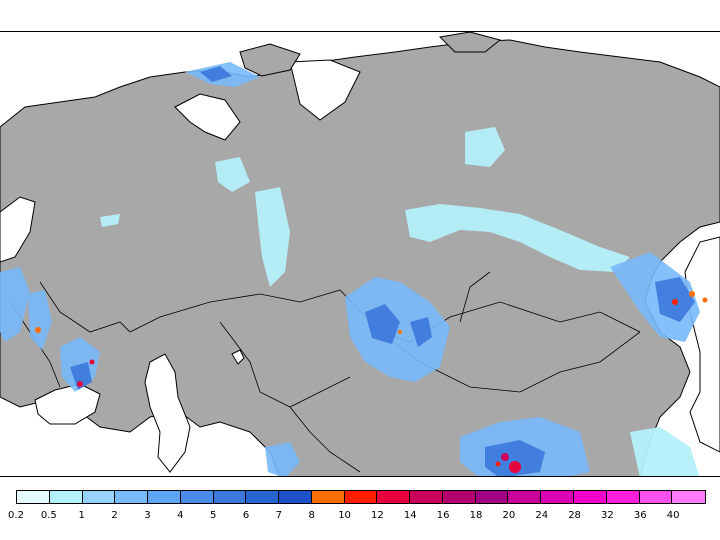 The width and height of the screenshot is (720, 540). I want to click on legend-tick-label: 1, so click(81, 515).